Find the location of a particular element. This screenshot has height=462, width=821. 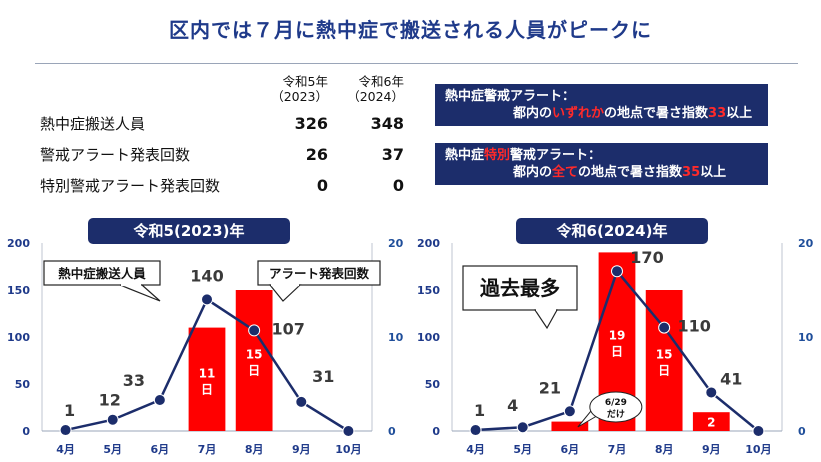

bar-data-label: 19 is located at coordinates (617, 336).